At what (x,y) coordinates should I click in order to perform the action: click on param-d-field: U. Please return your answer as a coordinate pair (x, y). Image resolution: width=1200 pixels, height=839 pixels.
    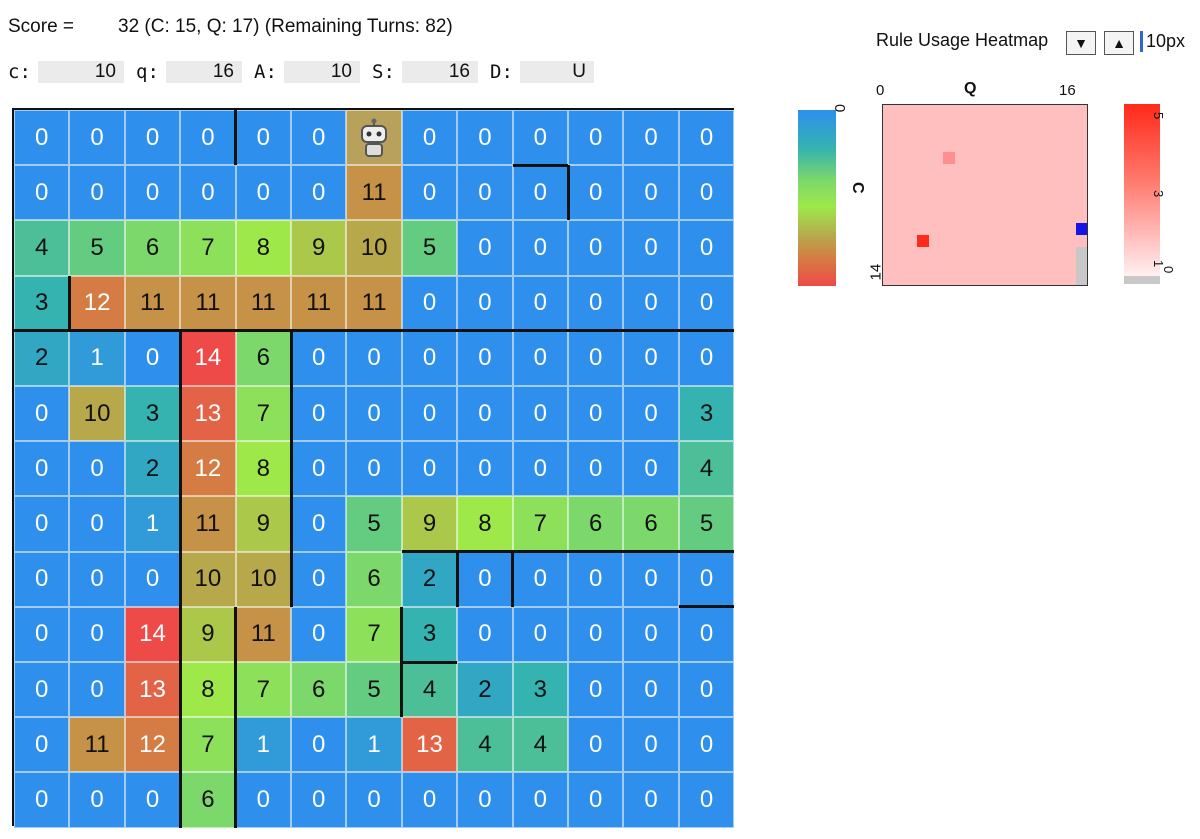
    Looking at the image, I should click on (557, 72).